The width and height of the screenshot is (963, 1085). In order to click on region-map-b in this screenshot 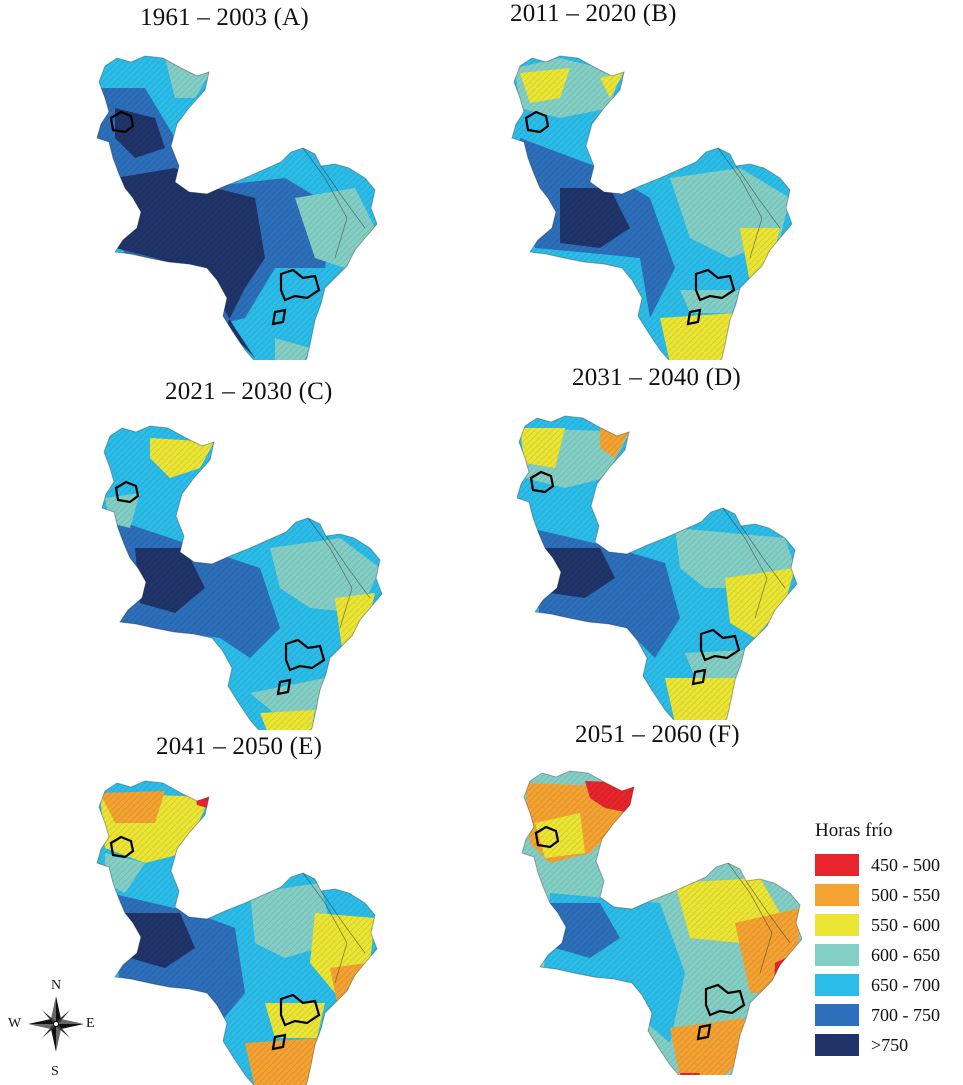, I will do `click(652, 207)`.